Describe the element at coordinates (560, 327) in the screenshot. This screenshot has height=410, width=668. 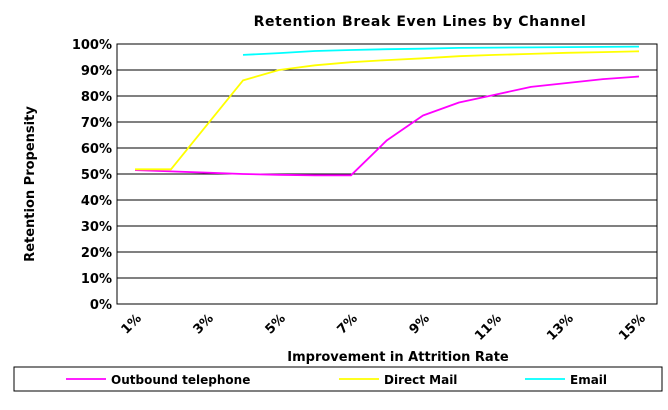
I see `x-tick-label: 13%` at that location.